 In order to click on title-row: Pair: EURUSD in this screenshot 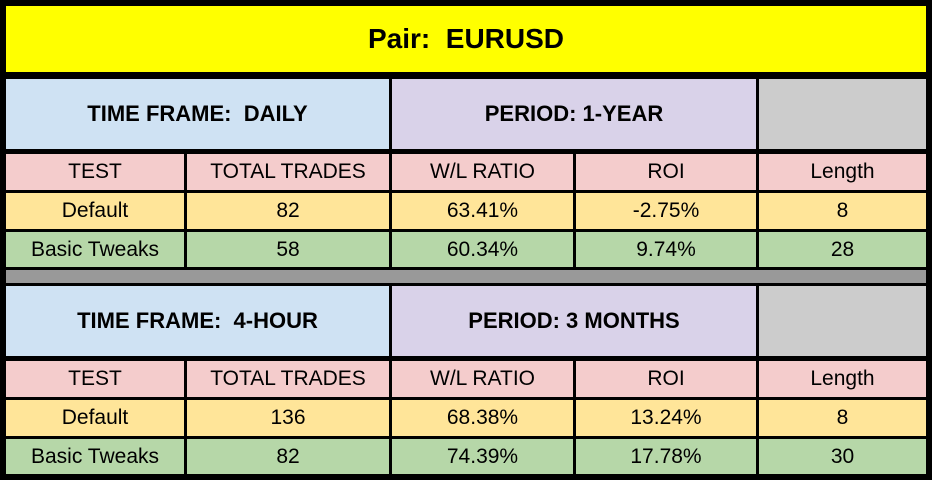, I will do `click(466, 39)`.